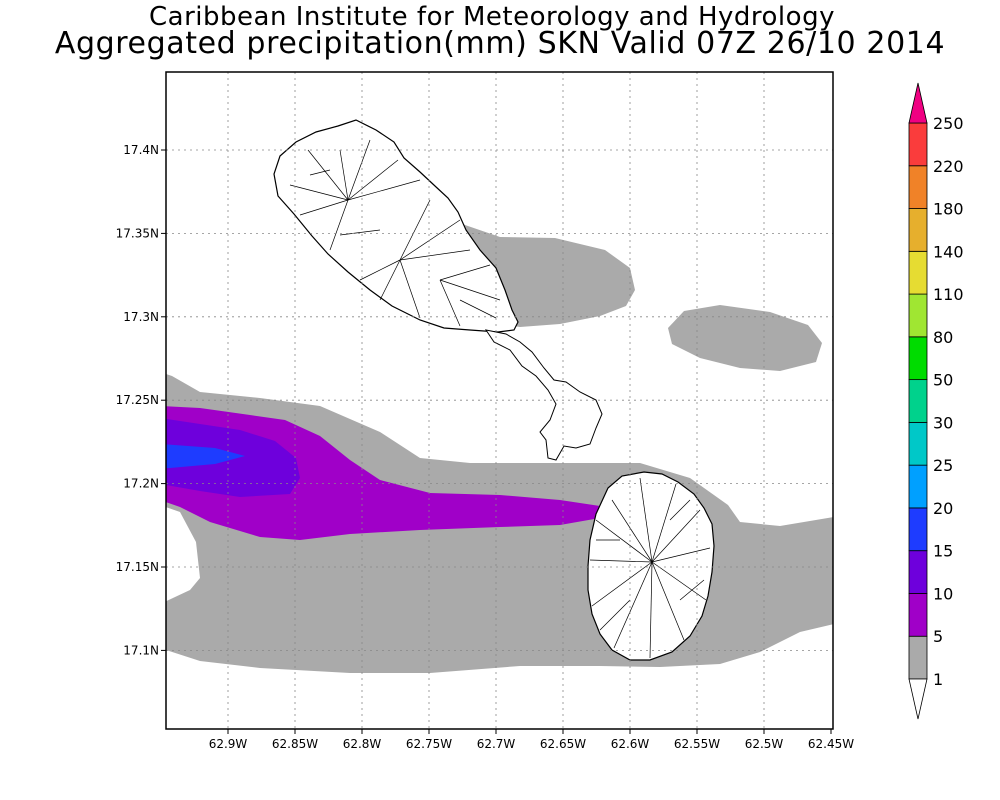 The width and height of the screenshot is (1000, 800). Describe the element at coordinates (943, 508) in the screenshot. I see `colorbar-label: 20` at that location.